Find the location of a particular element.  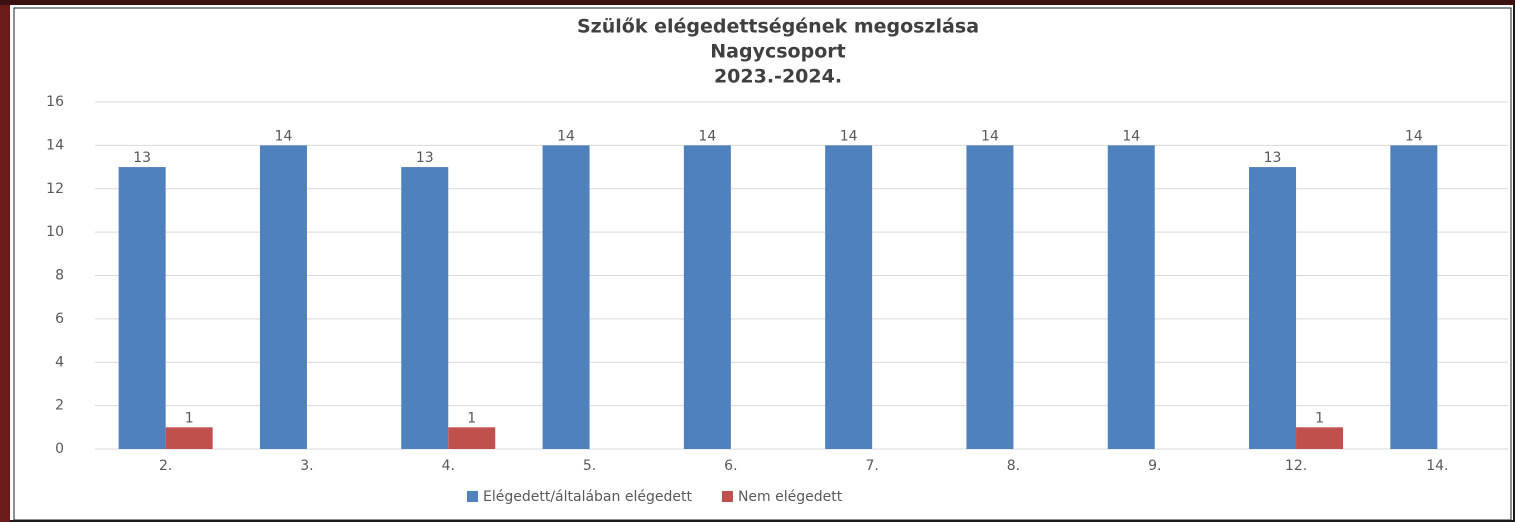

x-tick-label: 12. is located at coordinates (1296, 466).